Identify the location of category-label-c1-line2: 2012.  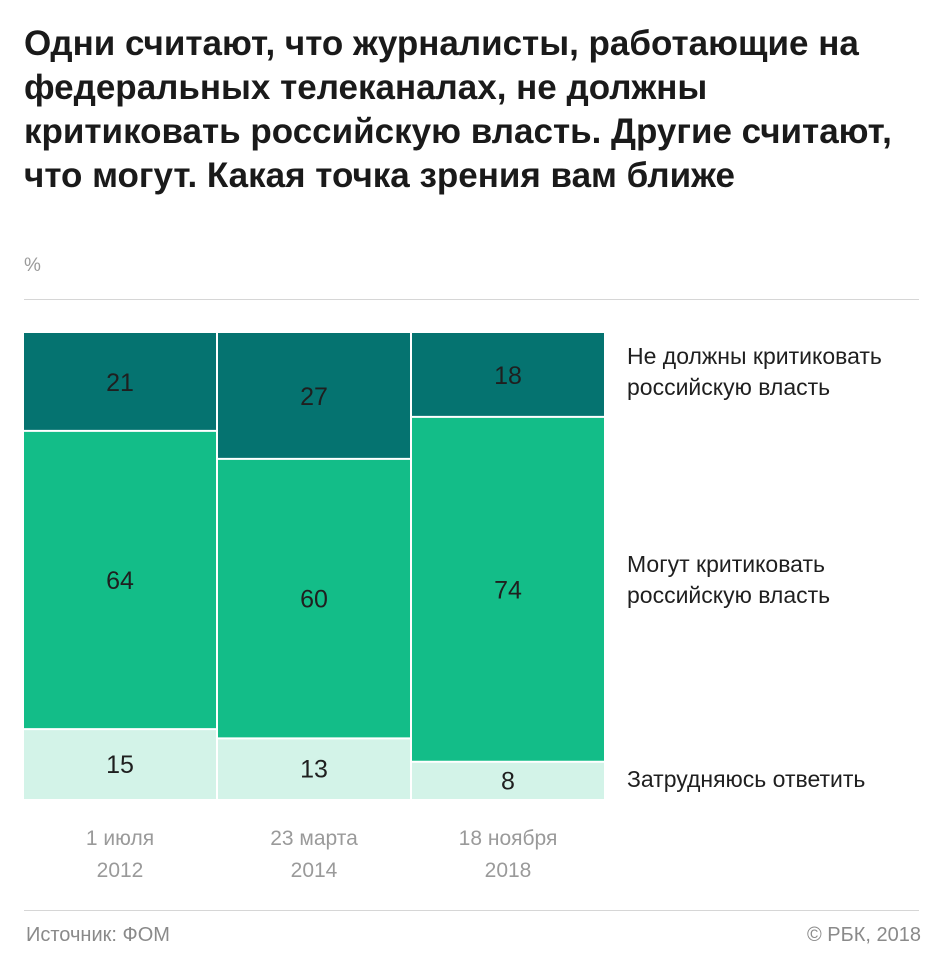
(120, 870).